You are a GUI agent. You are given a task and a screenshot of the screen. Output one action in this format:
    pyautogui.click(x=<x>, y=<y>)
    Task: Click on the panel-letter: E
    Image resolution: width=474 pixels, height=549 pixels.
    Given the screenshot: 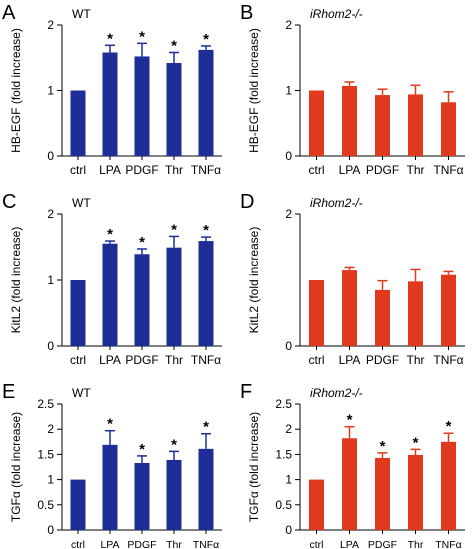 What is the action you would take?
    pyautogui.click(x=8, y=392)
    